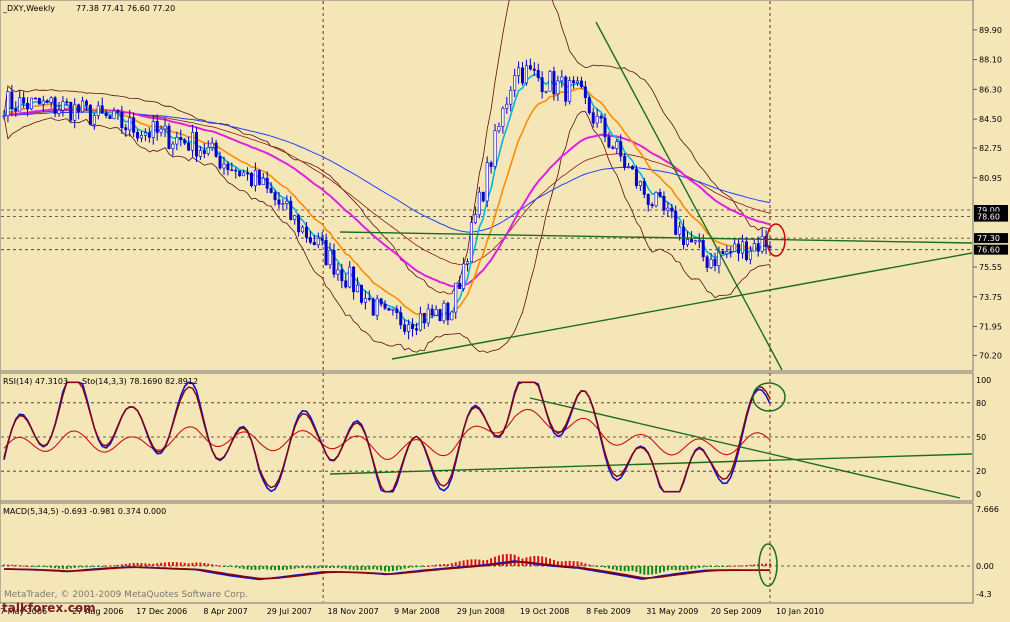 The height and width of the screenshot is (622, 1010). I want to click on highlight-marks, so click(769, 405).